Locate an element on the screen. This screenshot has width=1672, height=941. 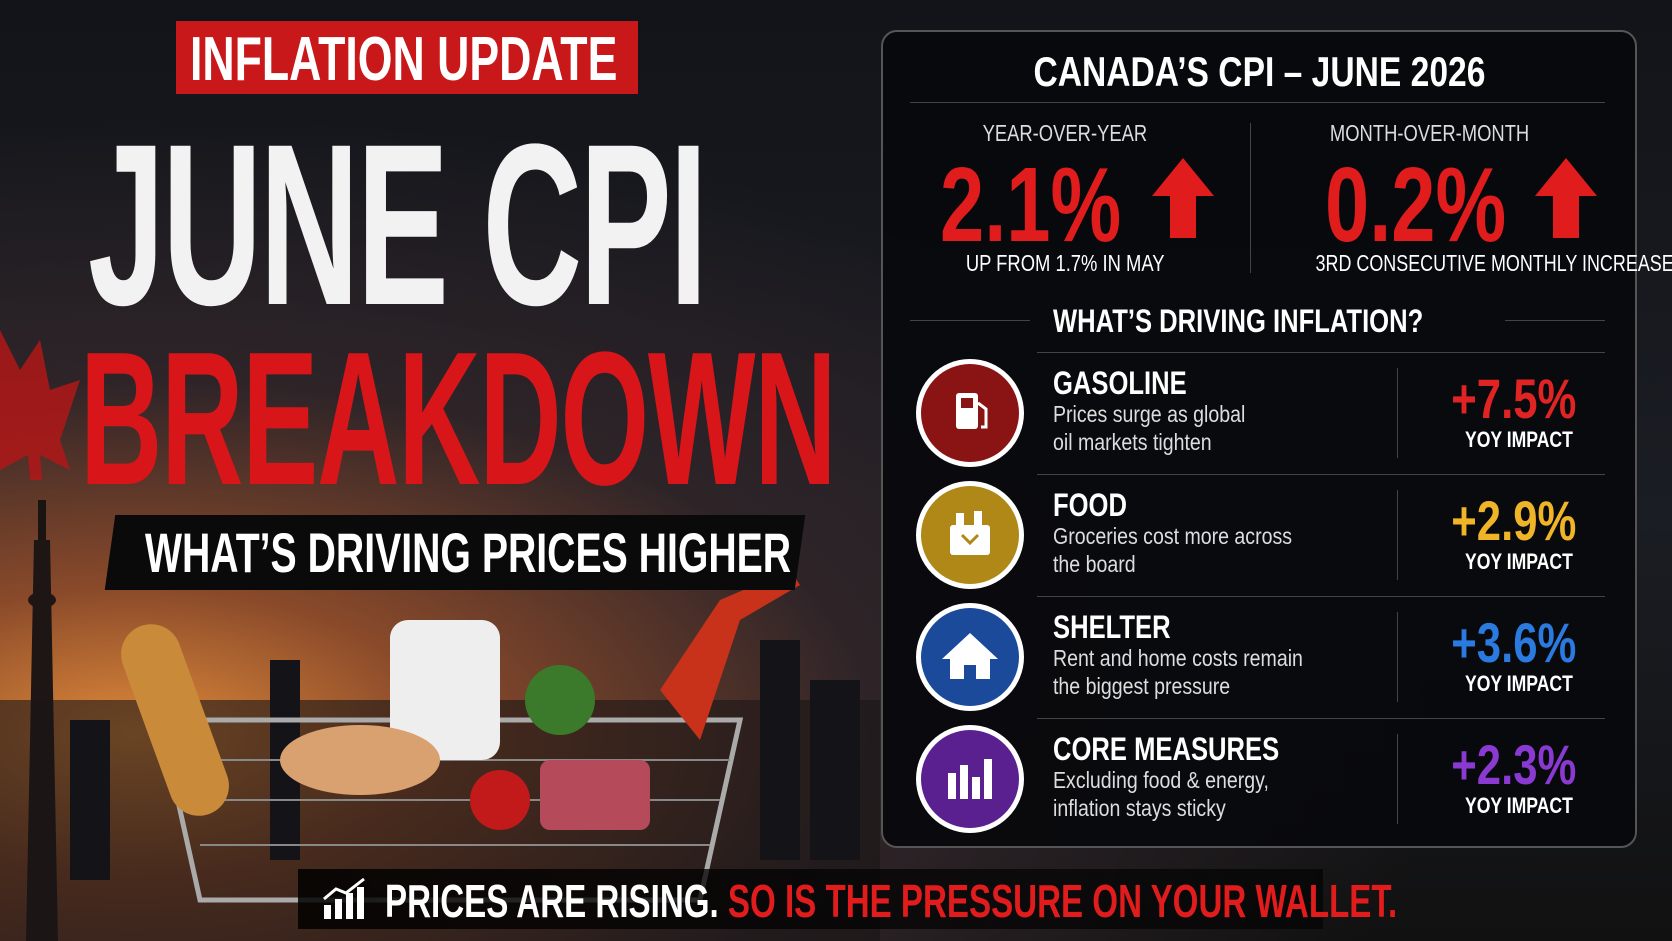
stat-note: 3RD CONSECUTIVE MONTHLY INCREASE is located at coordinates (1468, 263).